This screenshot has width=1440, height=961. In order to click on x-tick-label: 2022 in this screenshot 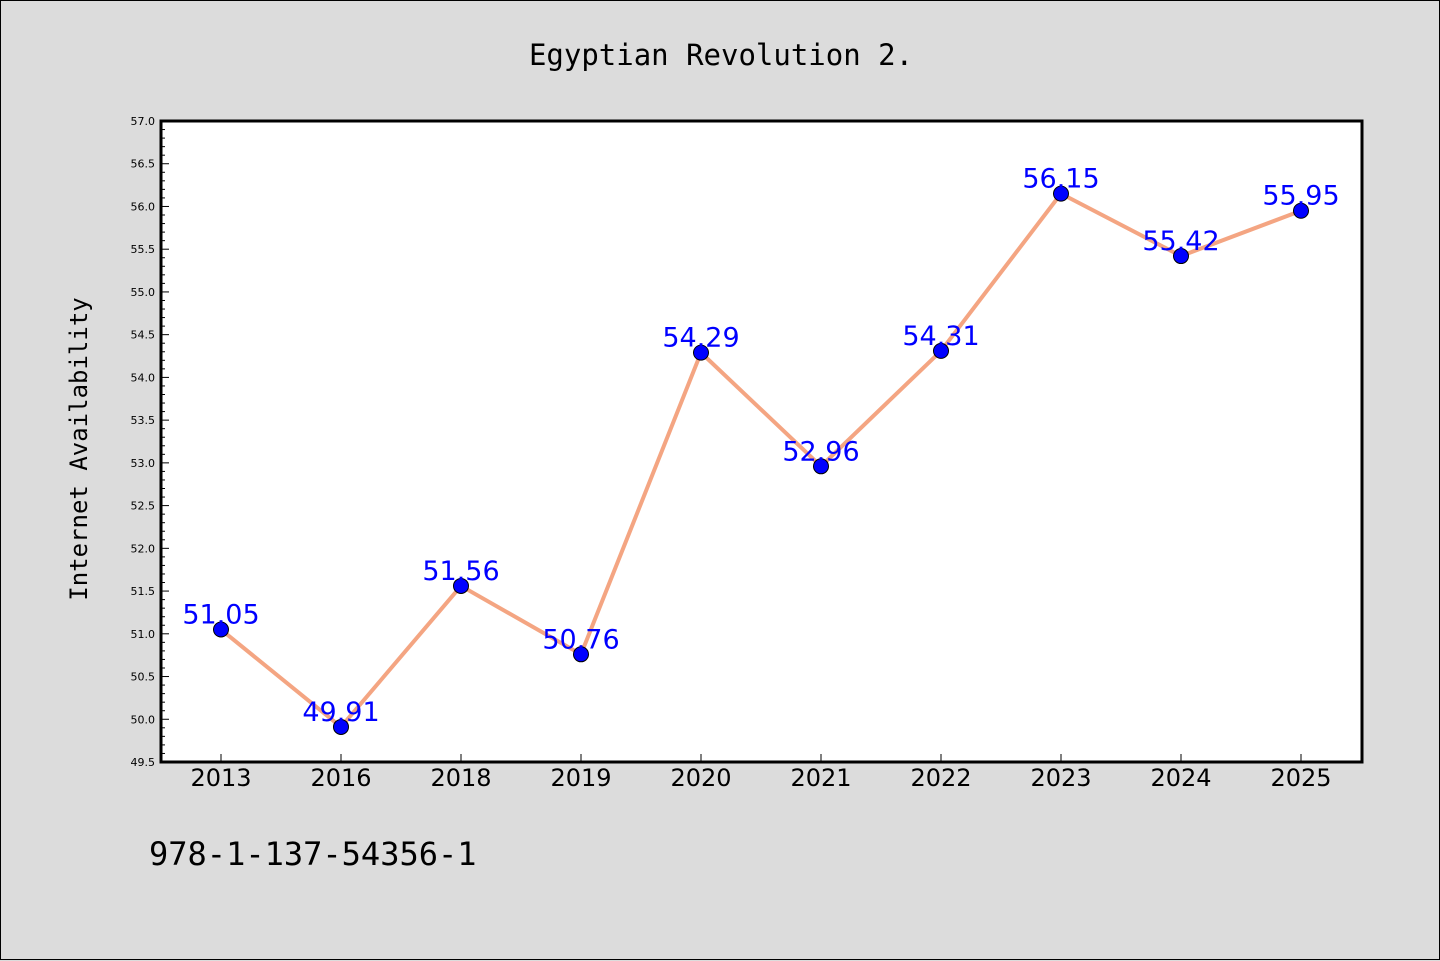, I will do `click(940, 778)`.